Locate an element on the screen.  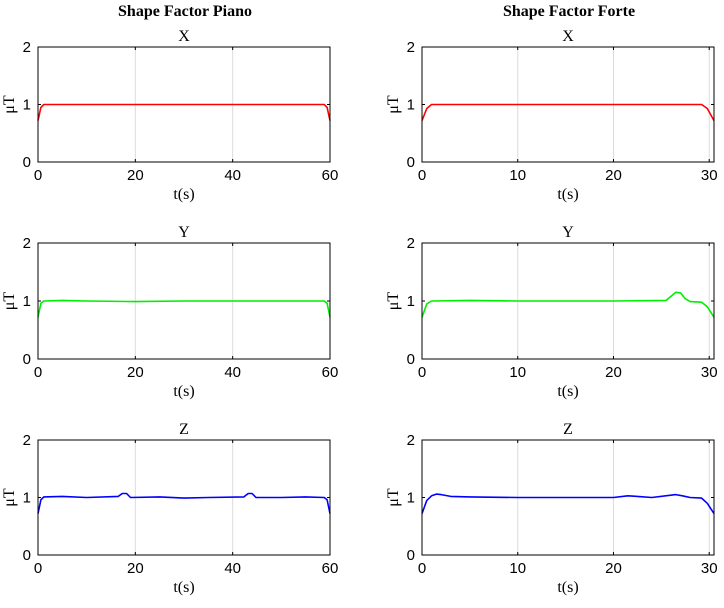
subplot-y-forte: 0 10 20 30 0 1 2 Yt(s) μT is located at coordinates (551, 312).